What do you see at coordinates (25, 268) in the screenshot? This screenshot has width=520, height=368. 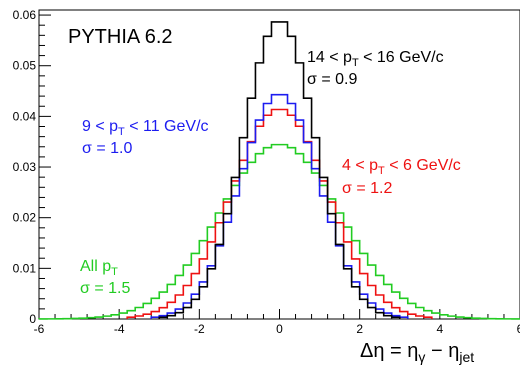 I see `y-tick-label: 0.01` at bounding box center [25, 268].